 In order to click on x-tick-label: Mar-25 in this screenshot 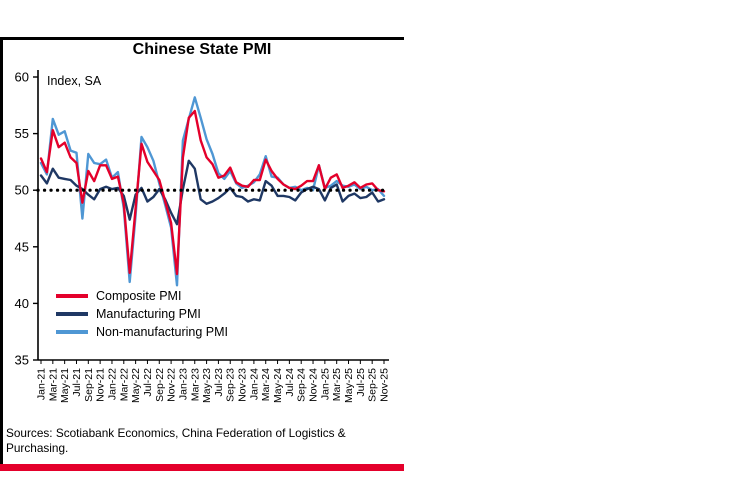, I will do `click(337, 384)`.